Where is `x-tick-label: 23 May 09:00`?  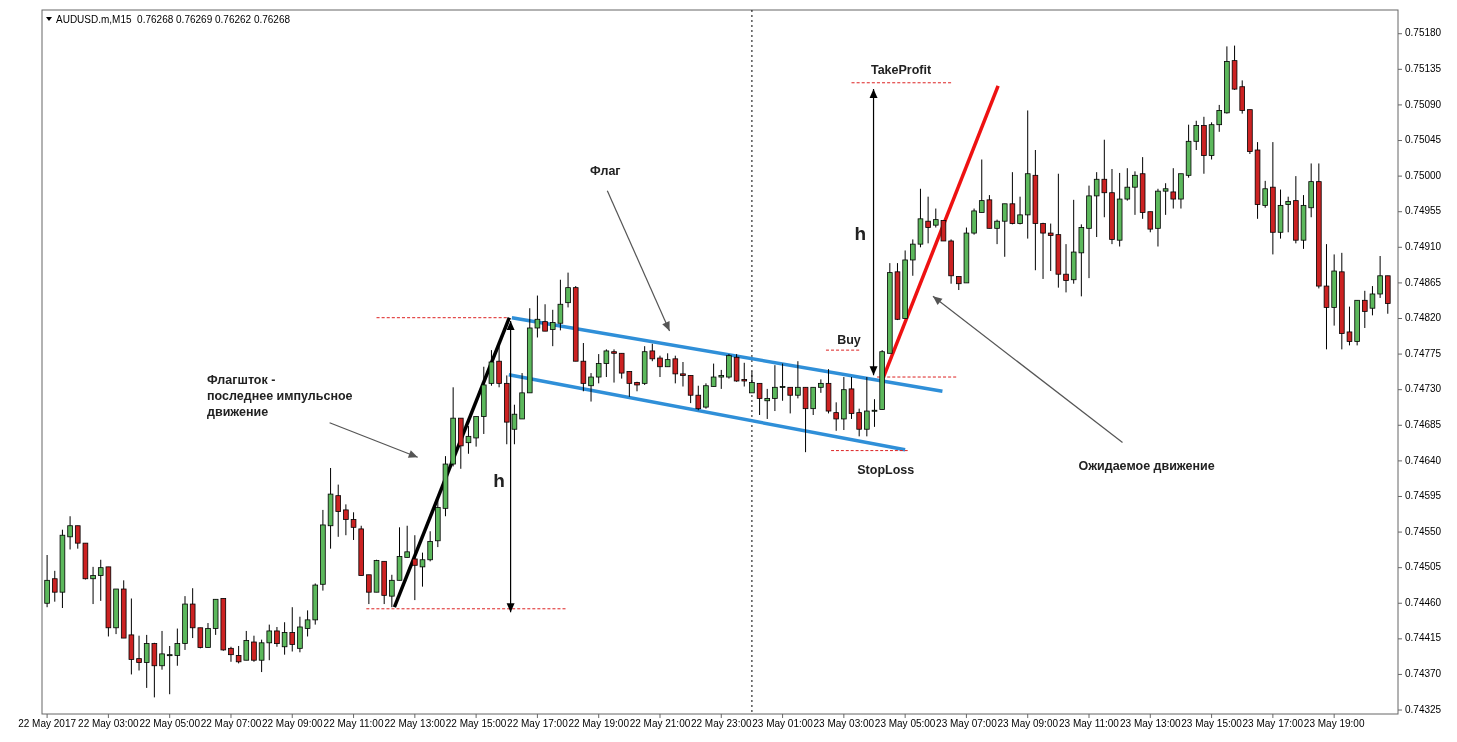
x-tick-label: 23 May 09:00 is located at coordinates (1028, 723).